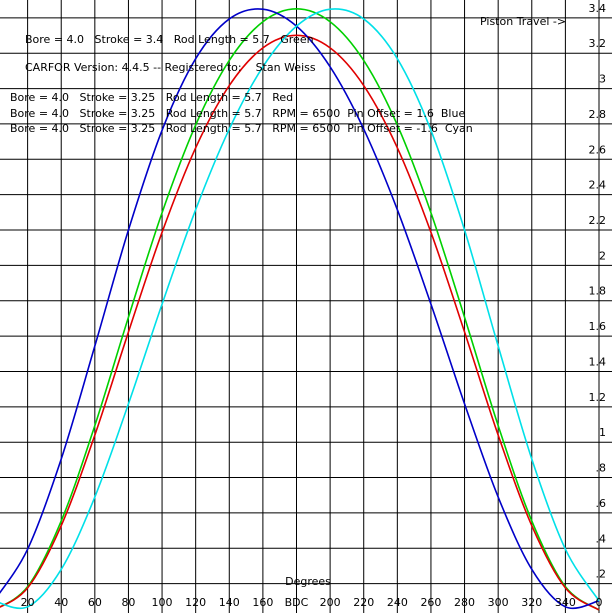  Describe the element at coordinates (598, 149) in the screenshot. I see `y-tick-label: 2.6` at that location.